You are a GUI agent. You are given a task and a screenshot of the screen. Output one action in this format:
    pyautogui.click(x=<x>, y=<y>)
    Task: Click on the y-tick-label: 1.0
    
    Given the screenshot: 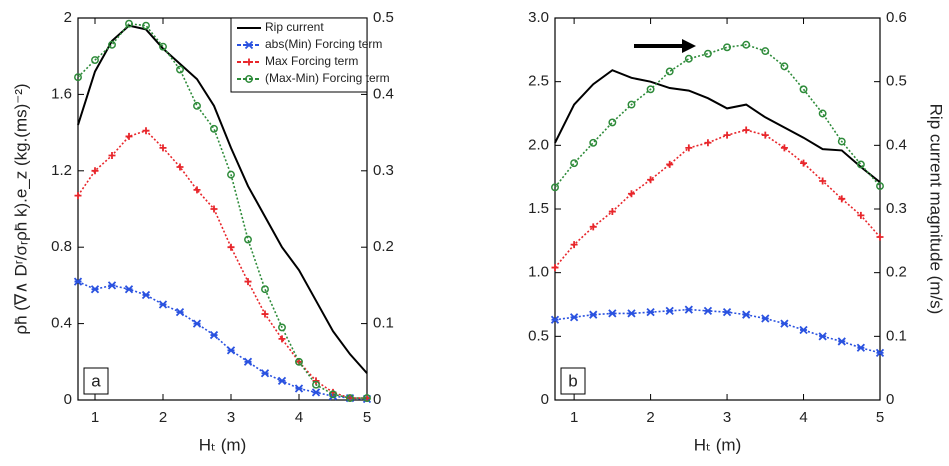 What is the action you would take?
    pyautogui.click(x=538, y=272)
    